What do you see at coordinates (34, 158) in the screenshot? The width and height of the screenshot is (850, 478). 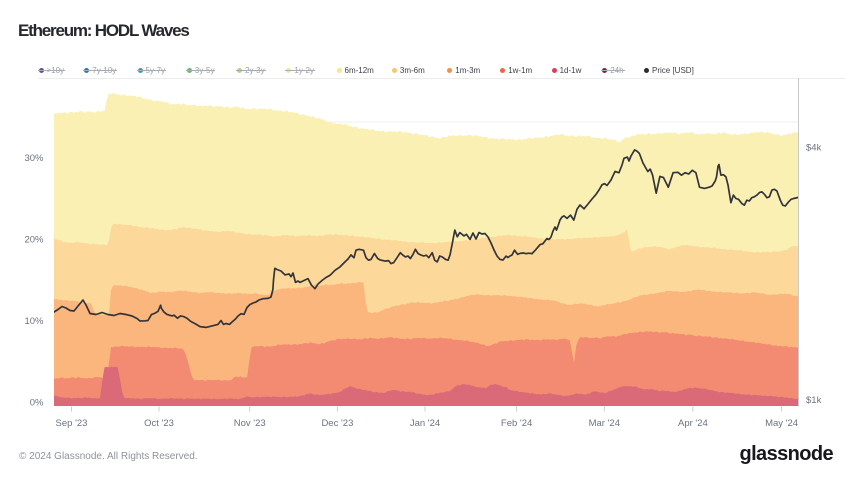 I see `svg-text: 30%` at bounding box center [34, 158].